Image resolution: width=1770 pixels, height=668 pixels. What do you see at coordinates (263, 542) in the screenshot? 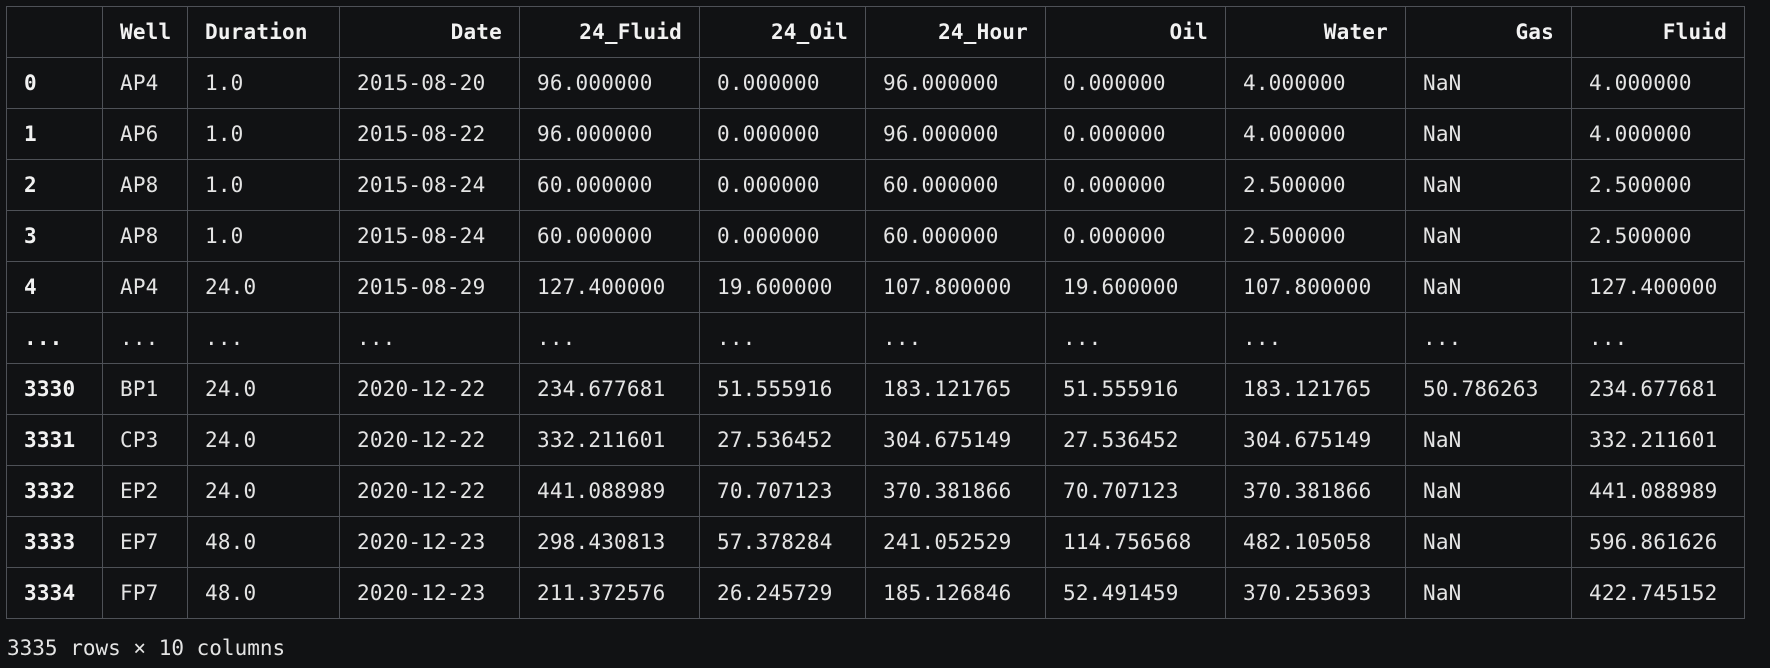
I see `cell-duration: 48.0` at bounding box center [263, 542].